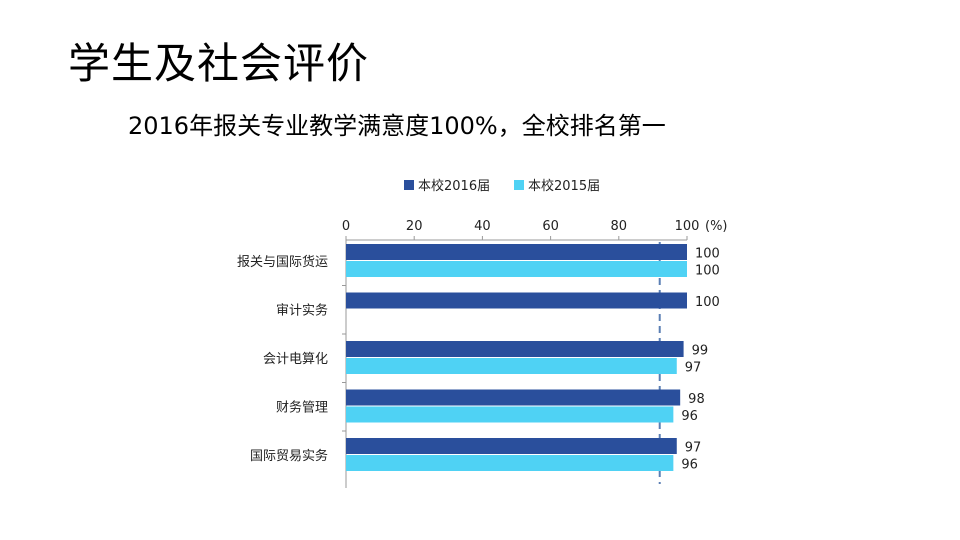  I want to click on category-label: 国际贸易实务, so click(289, 456).